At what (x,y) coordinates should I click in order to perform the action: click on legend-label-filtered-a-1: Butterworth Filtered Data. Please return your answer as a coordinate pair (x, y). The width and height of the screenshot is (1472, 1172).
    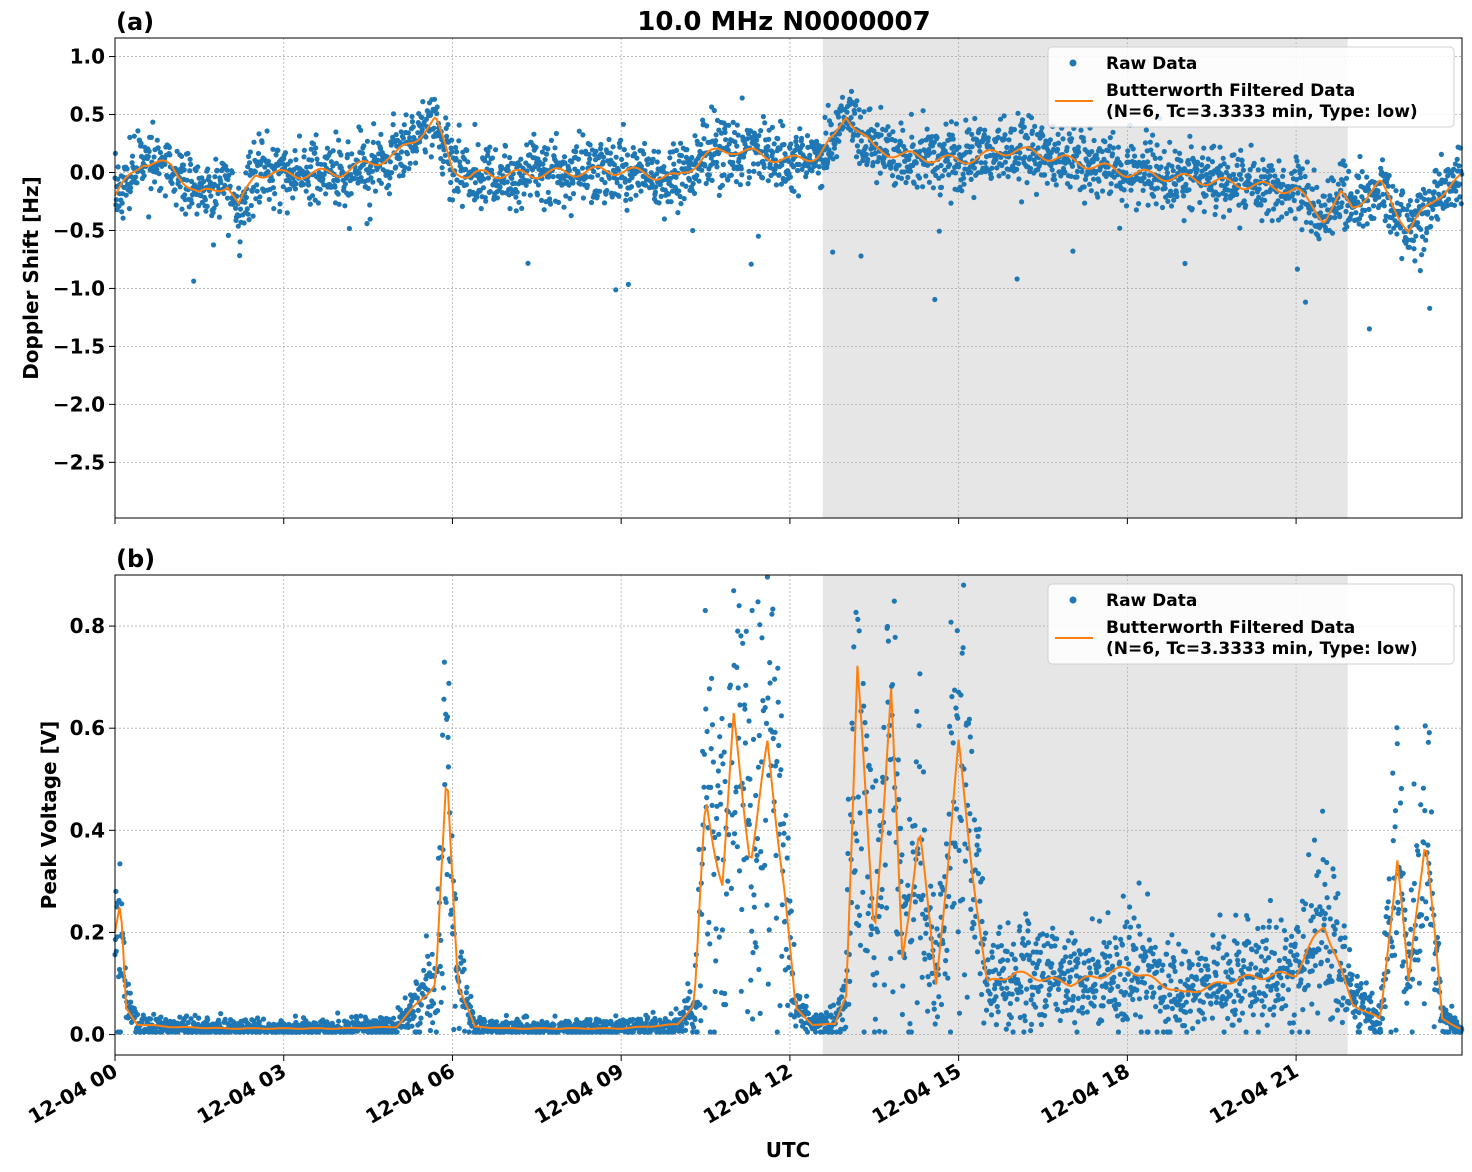
    Looking at the image, I should click on (1230, 91).